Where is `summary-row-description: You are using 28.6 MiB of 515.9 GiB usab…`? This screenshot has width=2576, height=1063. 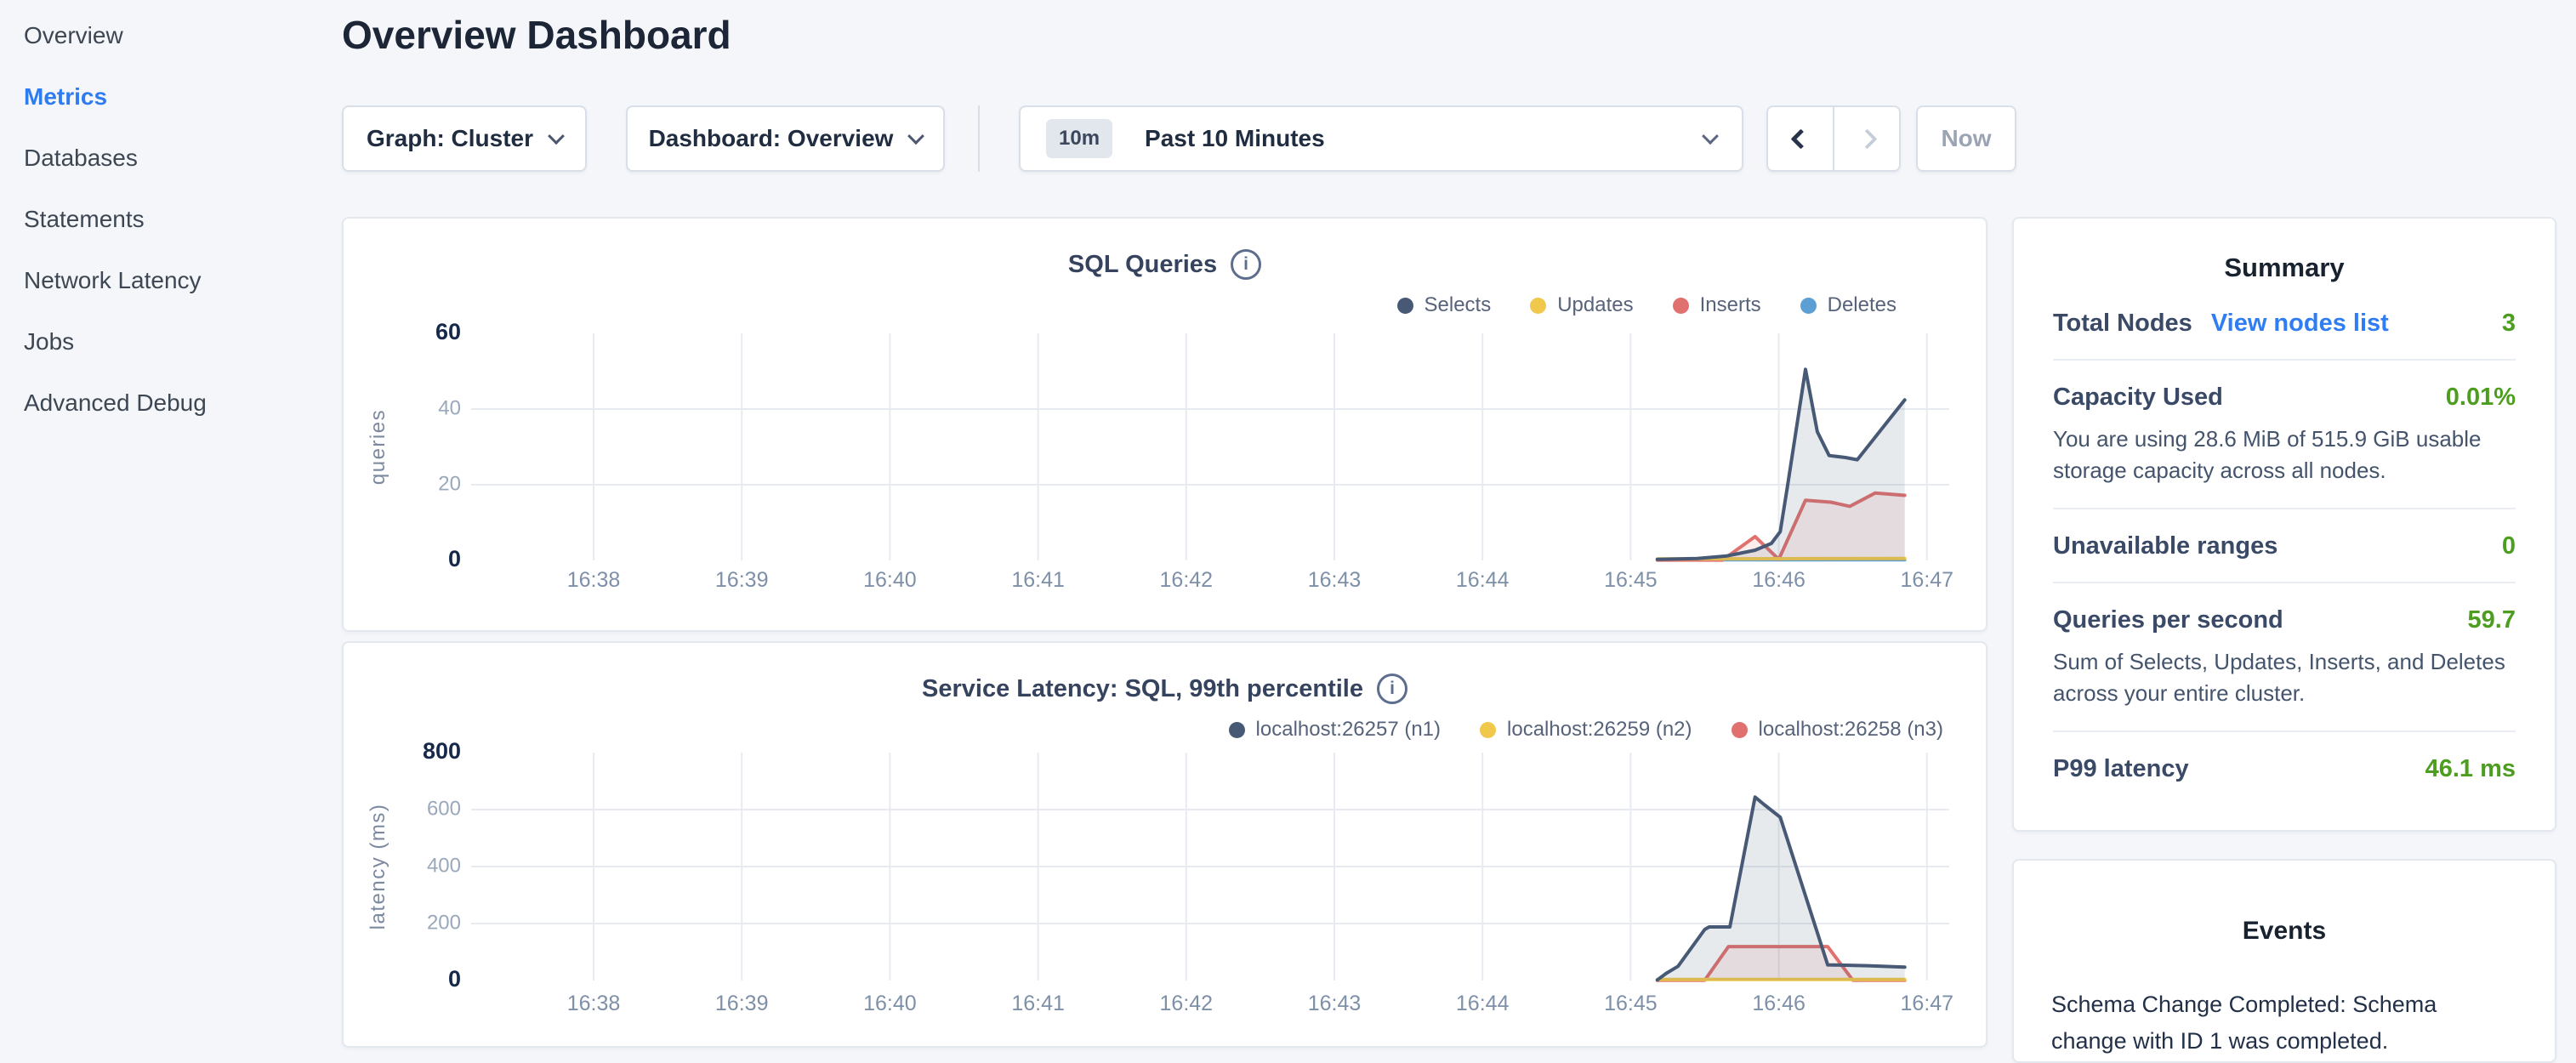 summary-row-description: You are using 28.6 MiB of 515.9 GiB usab… is located at coordinates (2284, 455).